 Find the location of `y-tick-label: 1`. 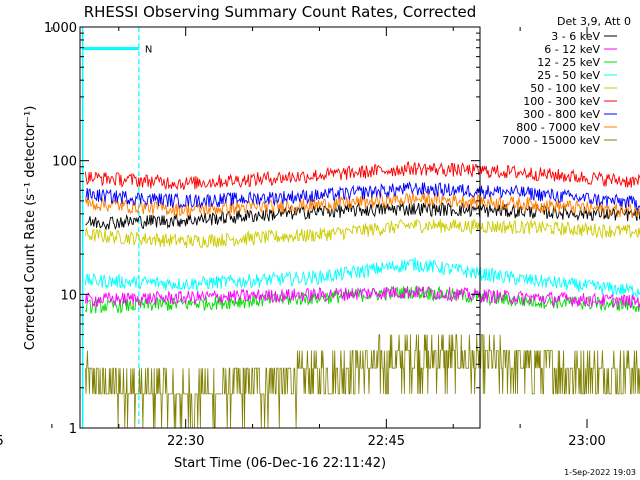

y-tick-label: 1 is located at coordinates (73, 429).